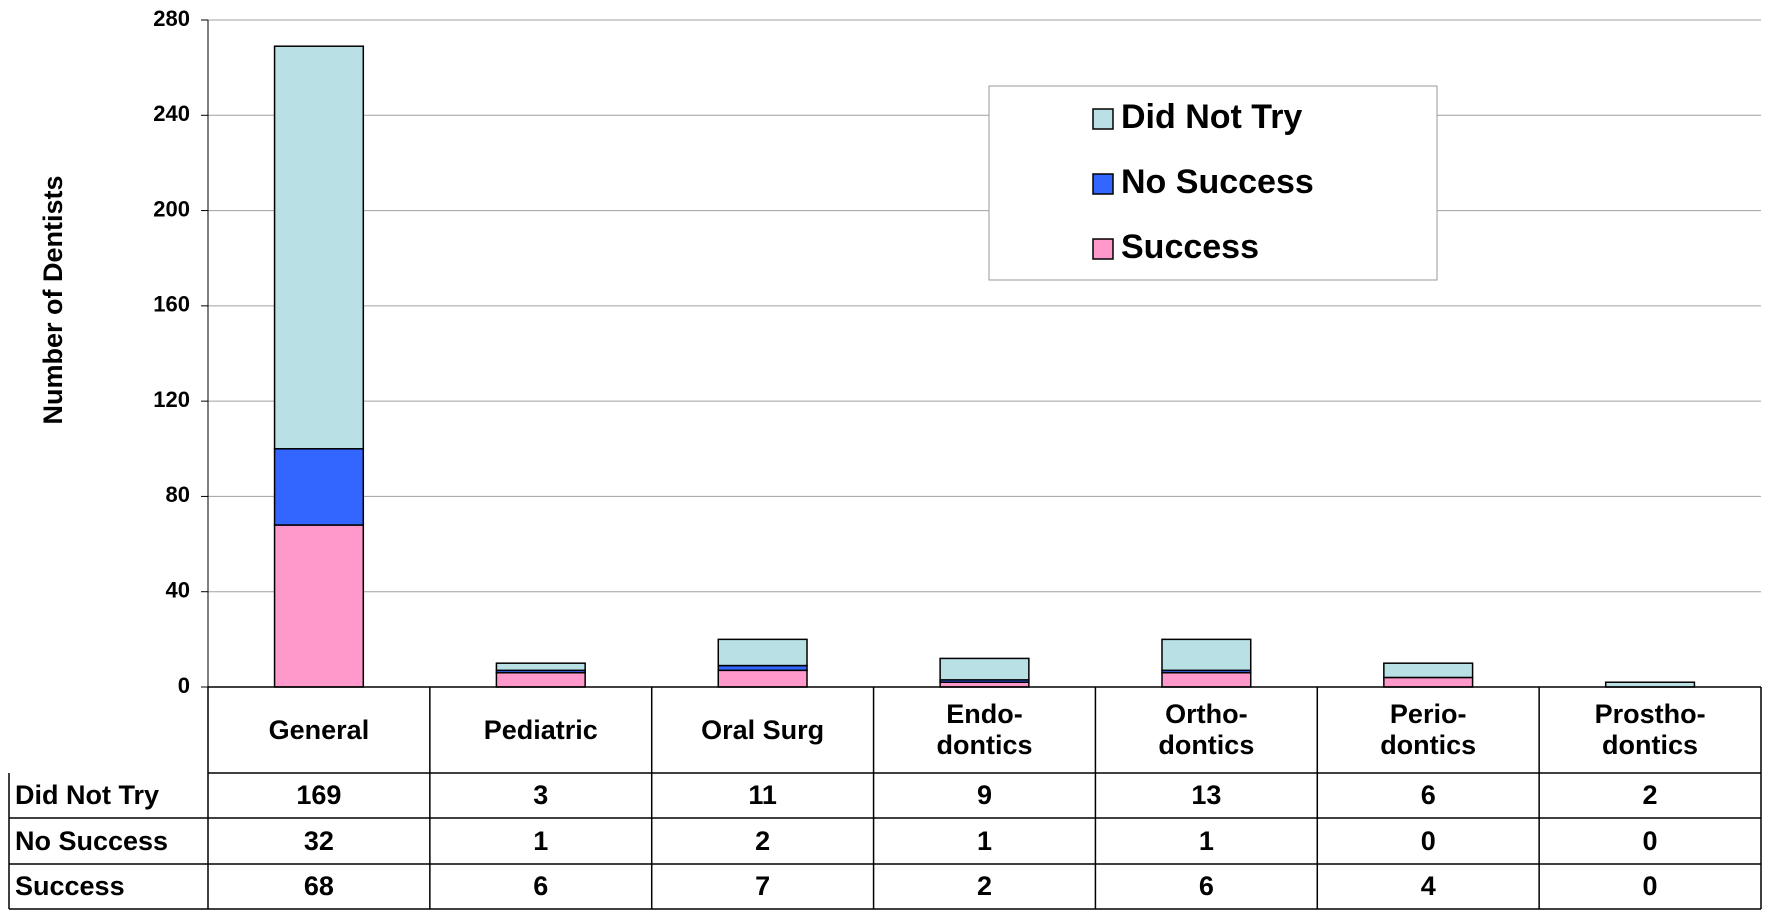 The width and height of the screenshot is (1765, 911). Describe the element at coordinates (1428, 729) in the screenshot. I see `category-label: Perio- dontics` at that location.